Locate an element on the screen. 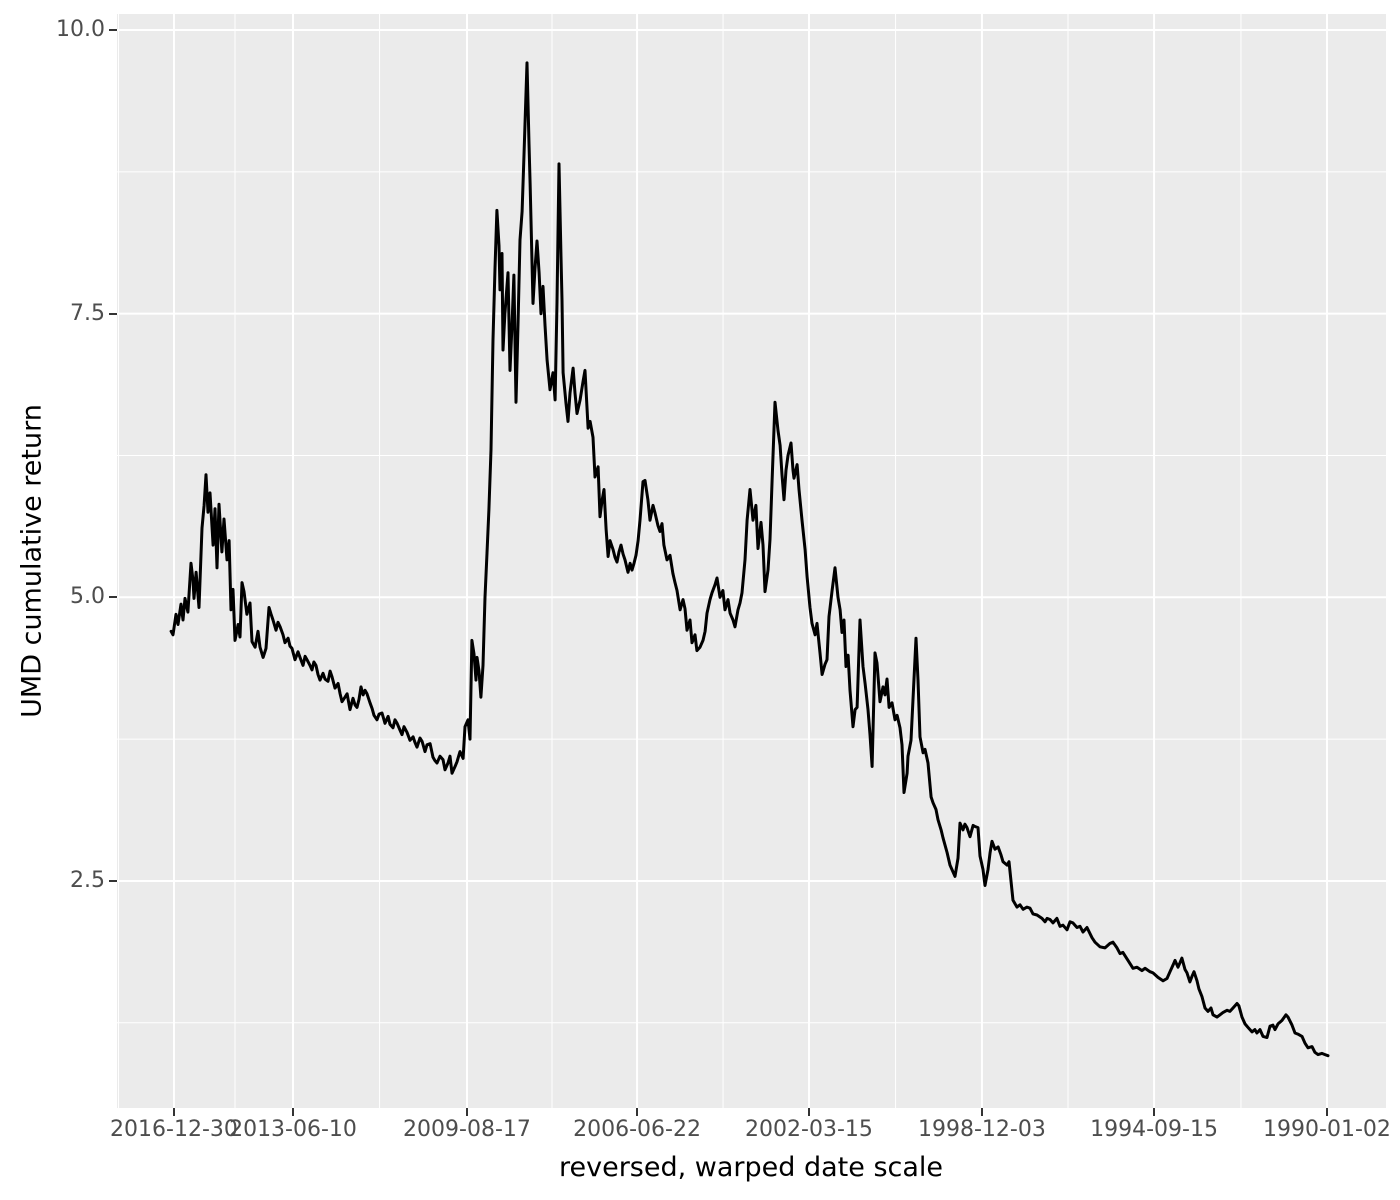  x-tick-label: 2013-06-10 is located at coordinates (293, 1129).